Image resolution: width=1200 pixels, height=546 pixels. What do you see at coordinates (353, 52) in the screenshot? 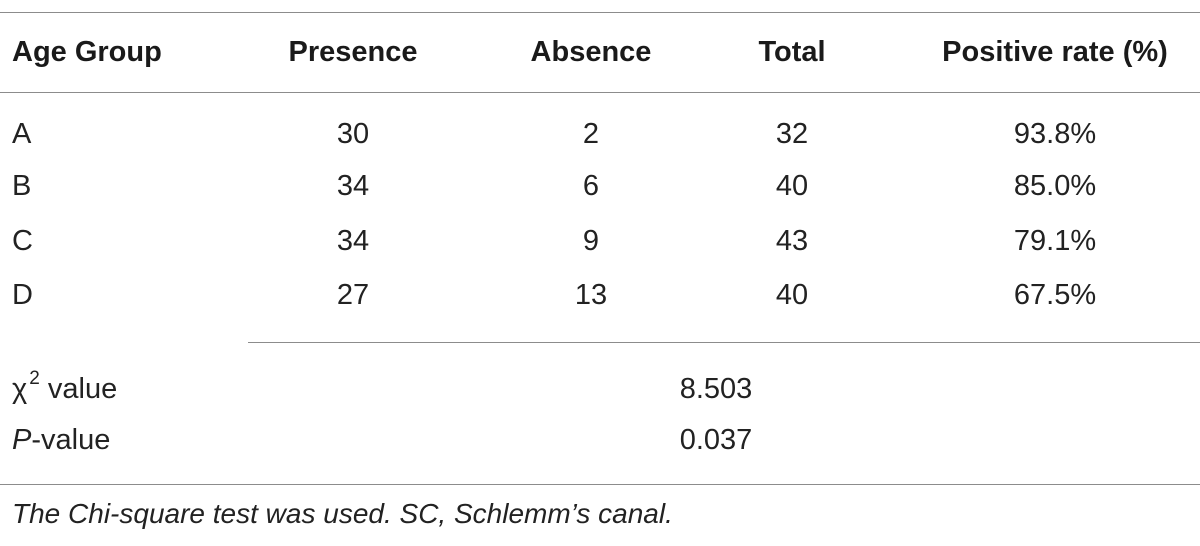
I see `header-presence: Presence` at bounding box center [353, 52].